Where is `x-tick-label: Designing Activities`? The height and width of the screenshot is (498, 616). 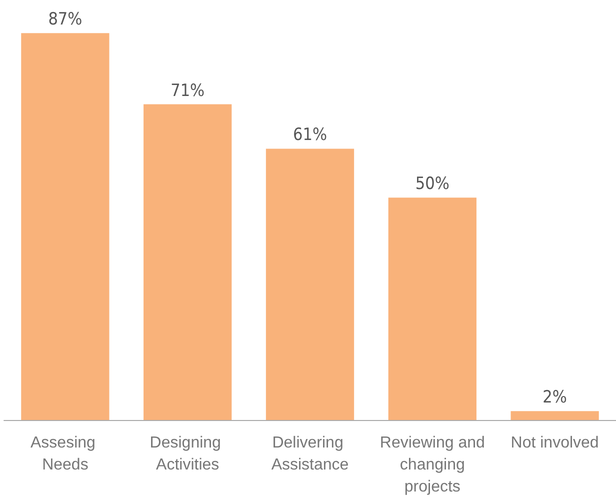 x-tick-label: Designing Activities is located at coordinates (188, 454).